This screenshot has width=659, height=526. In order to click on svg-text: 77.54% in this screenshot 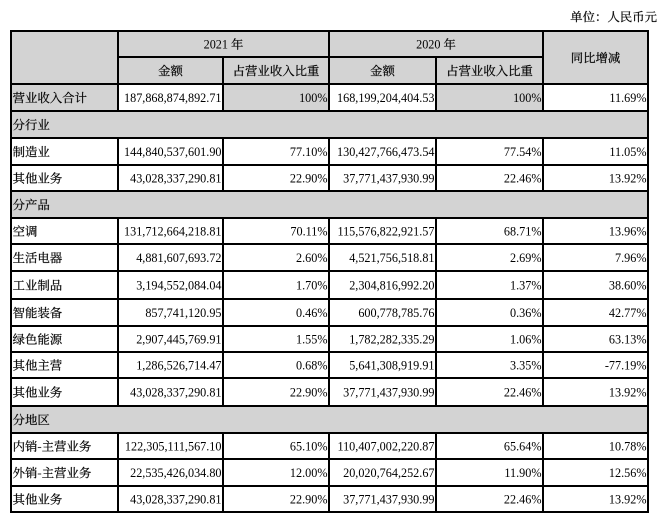, I will do `click(523, 152)`.